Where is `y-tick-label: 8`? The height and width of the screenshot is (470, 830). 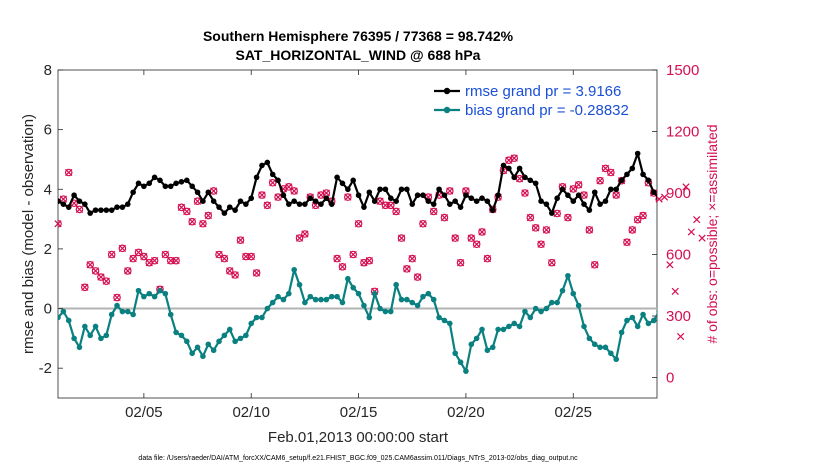 y-tick-label: 8 is located at coordinates (48, 70).